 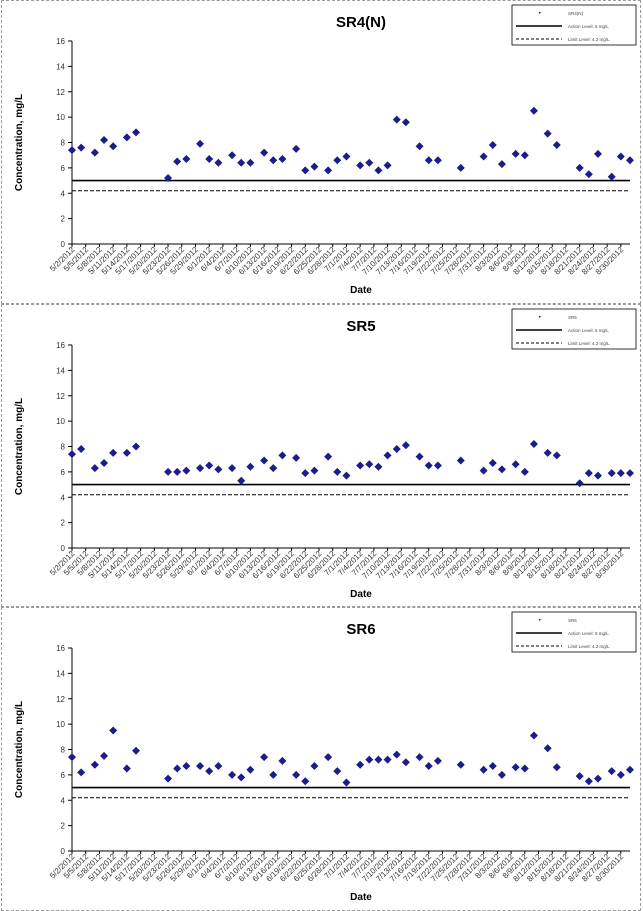 I want to click on chart-title: SR4(N), so click(x=361, y=22).